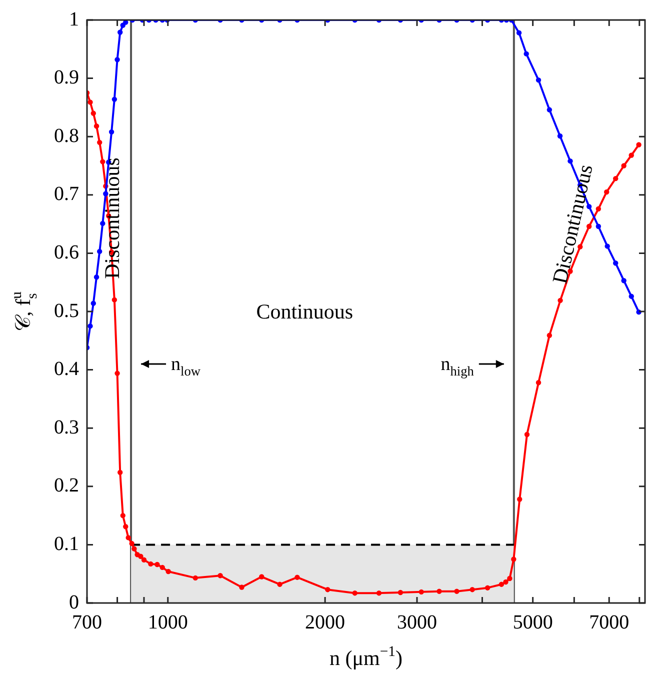 The width and height of the screenshot is (649, 679). I want to click on x-tick-label: 2000, so click(325, 622).